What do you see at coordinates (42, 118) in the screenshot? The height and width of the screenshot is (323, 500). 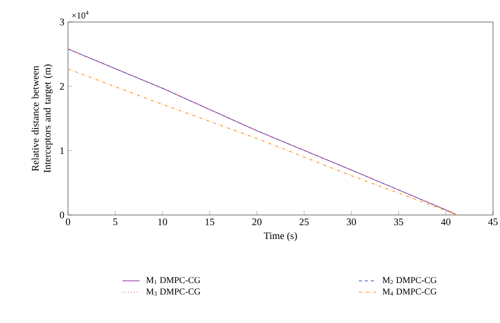 I see `y-axis-title: Relative distance between Interceptors and target (m)` at bounding box center [42, 118].